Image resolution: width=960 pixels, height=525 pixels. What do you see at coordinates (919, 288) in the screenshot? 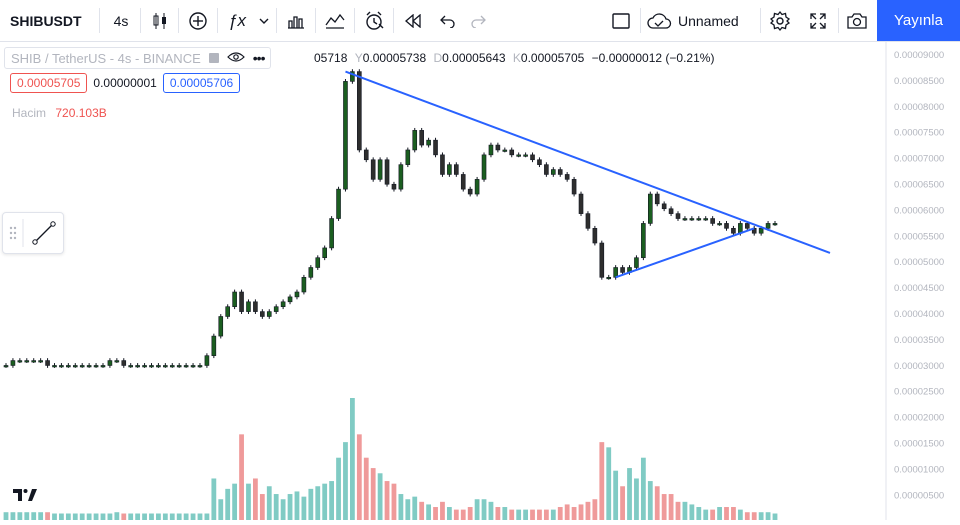
I see `price-tick-label: 0.00004500` at bounding box center [919, 288].